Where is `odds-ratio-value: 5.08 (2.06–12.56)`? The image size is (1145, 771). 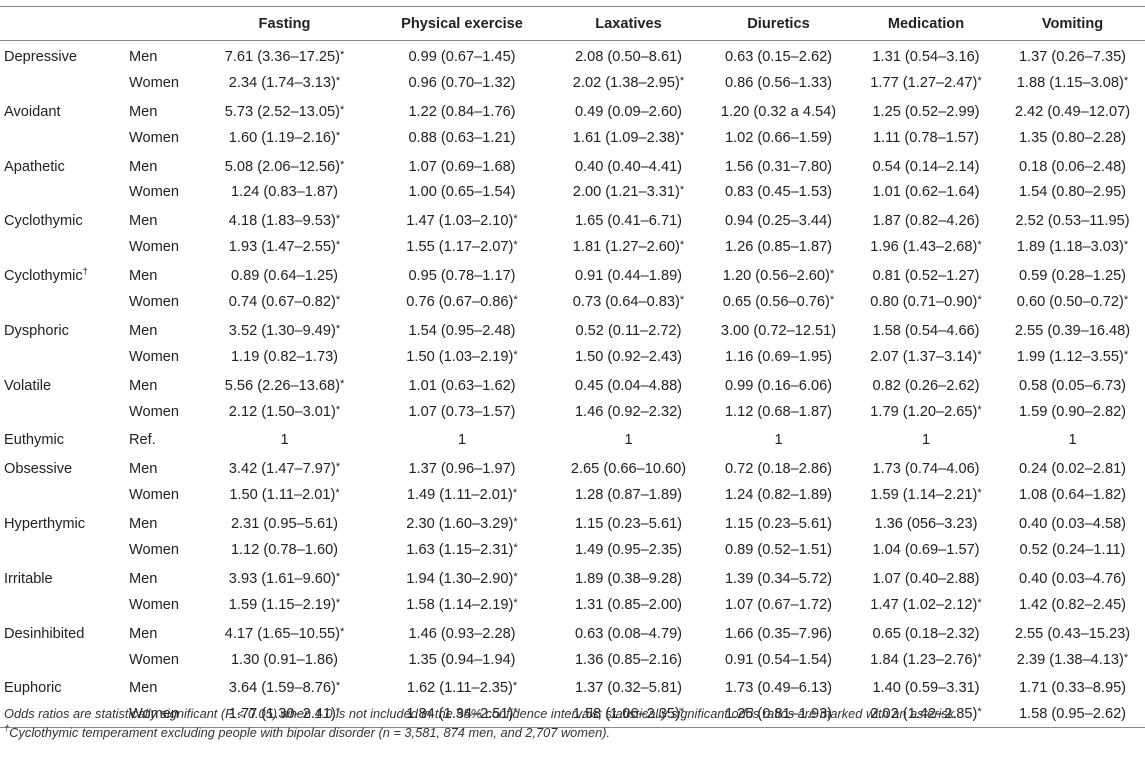
odds-ratio-value: 5.08 (2.06–12.56) is located at coordinates (282, 166).